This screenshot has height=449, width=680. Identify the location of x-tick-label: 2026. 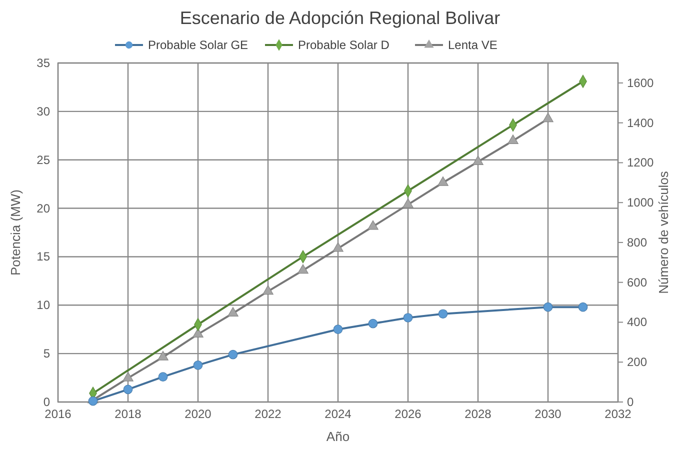
(408, 414).